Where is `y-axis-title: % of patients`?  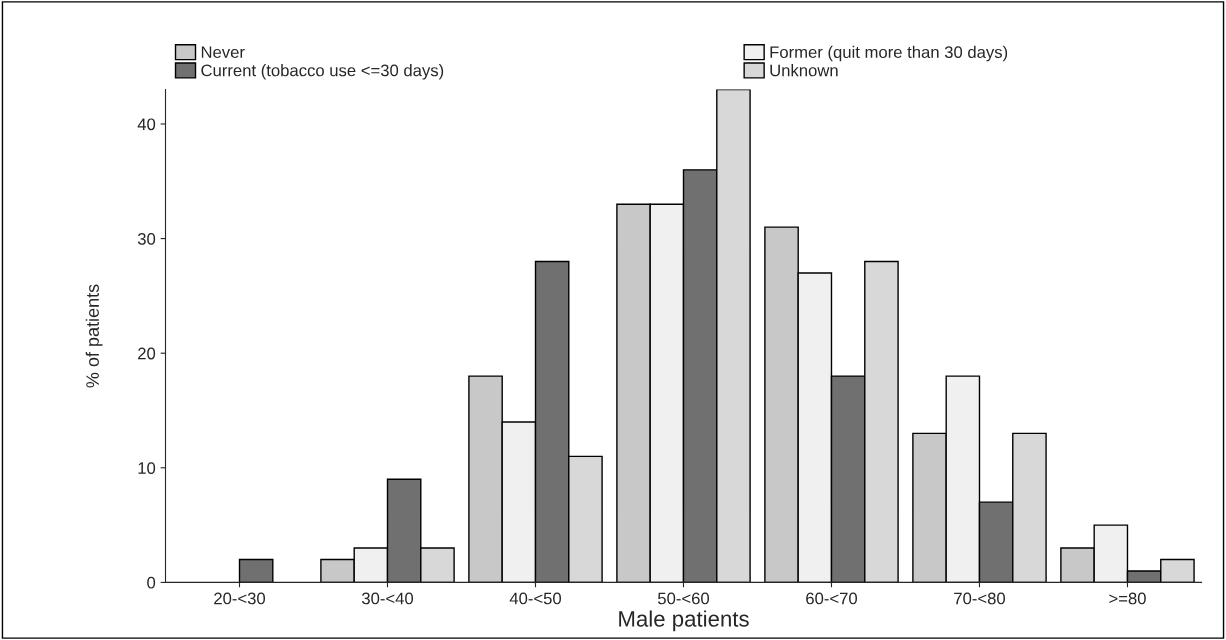 y-axis-title: % of patients is located at coordinates (94, 336).